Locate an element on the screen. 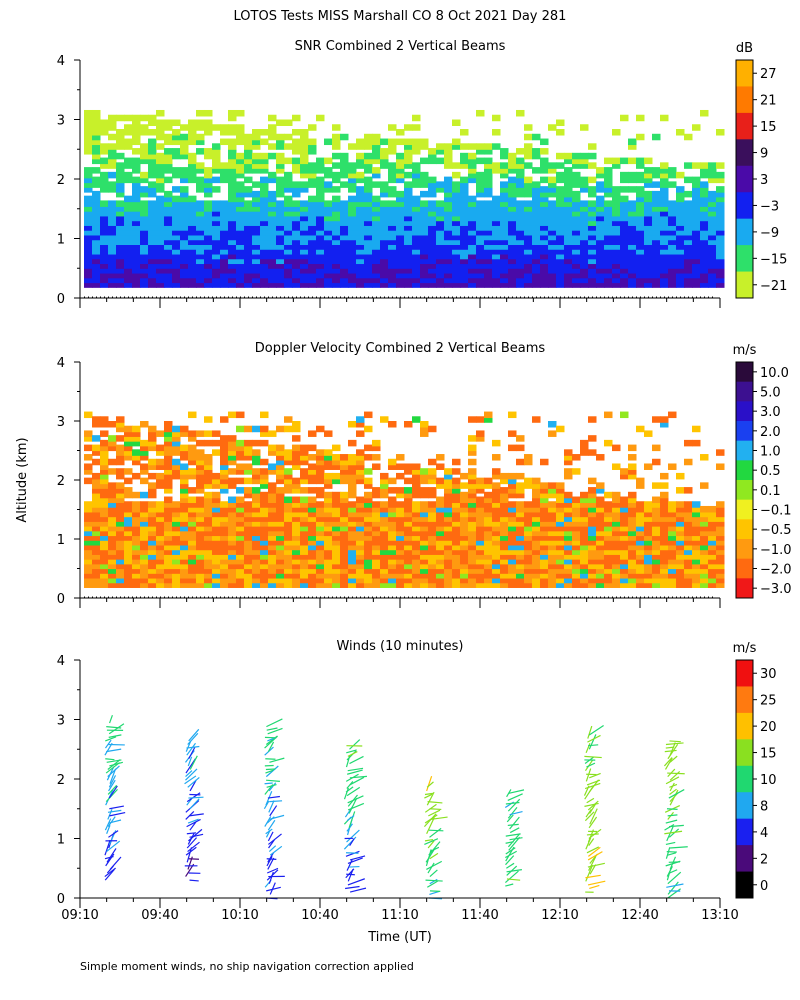 Image resolution: width=800 pixels, height=1000 pixels. colorbar-swatch is located at coordinates (744, 73).